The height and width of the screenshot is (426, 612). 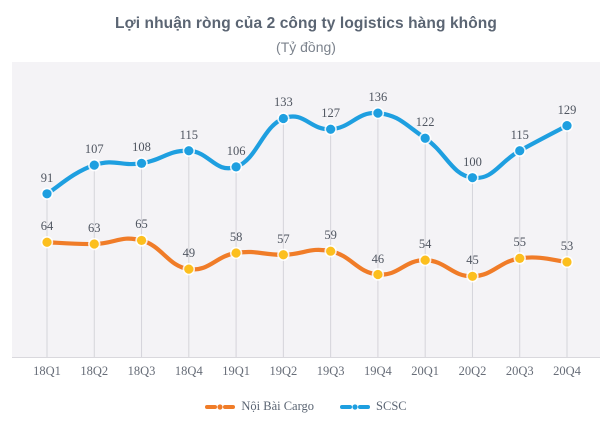 I want to click on x-axis-line, so click(x=306, y=357).